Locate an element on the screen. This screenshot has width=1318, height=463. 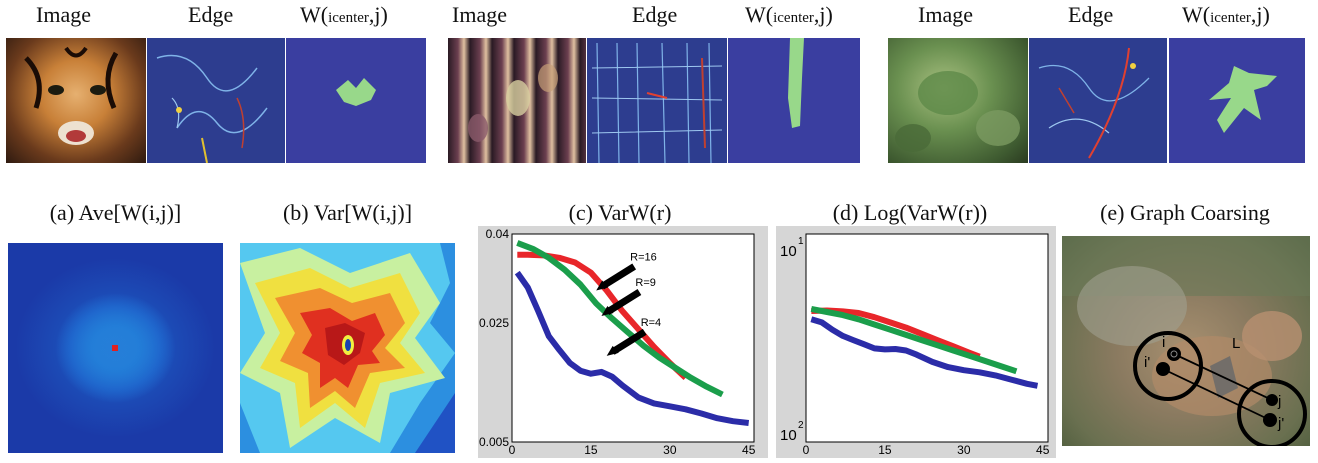
caption-e: (e) Graph Coarsing is located at coordinates (1185, 212).